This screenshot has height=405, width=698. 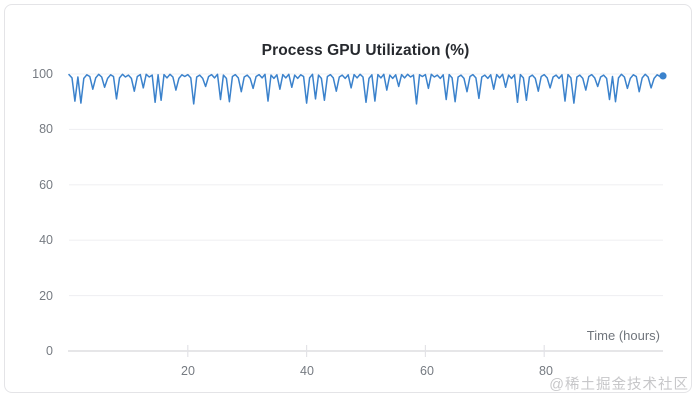 What do you see at coordinates (623, 335) in the screenshot?
I see `x-axis-label: Time (hours)` at bounding box center [623, 335].